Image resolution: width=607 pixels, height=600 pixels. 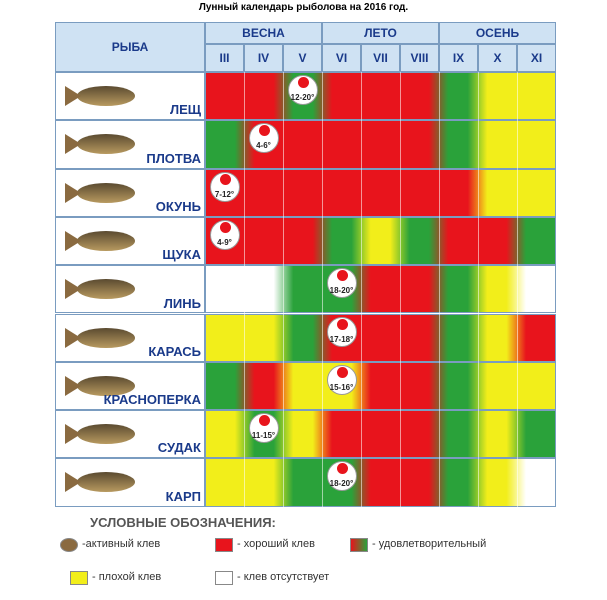 What do you see at coordinates (497, 33) in the screenshot?
I see `season-header: ОСЕНЬ` at bounding box center [497, 33].